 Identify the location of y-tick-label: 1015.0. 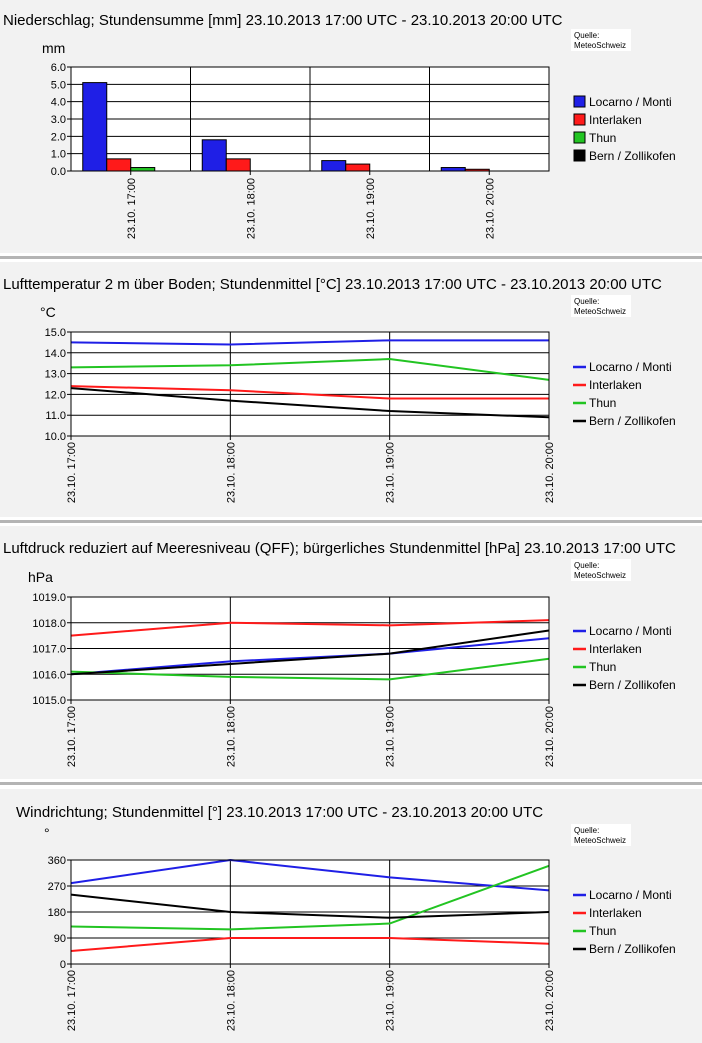
(49, 701).